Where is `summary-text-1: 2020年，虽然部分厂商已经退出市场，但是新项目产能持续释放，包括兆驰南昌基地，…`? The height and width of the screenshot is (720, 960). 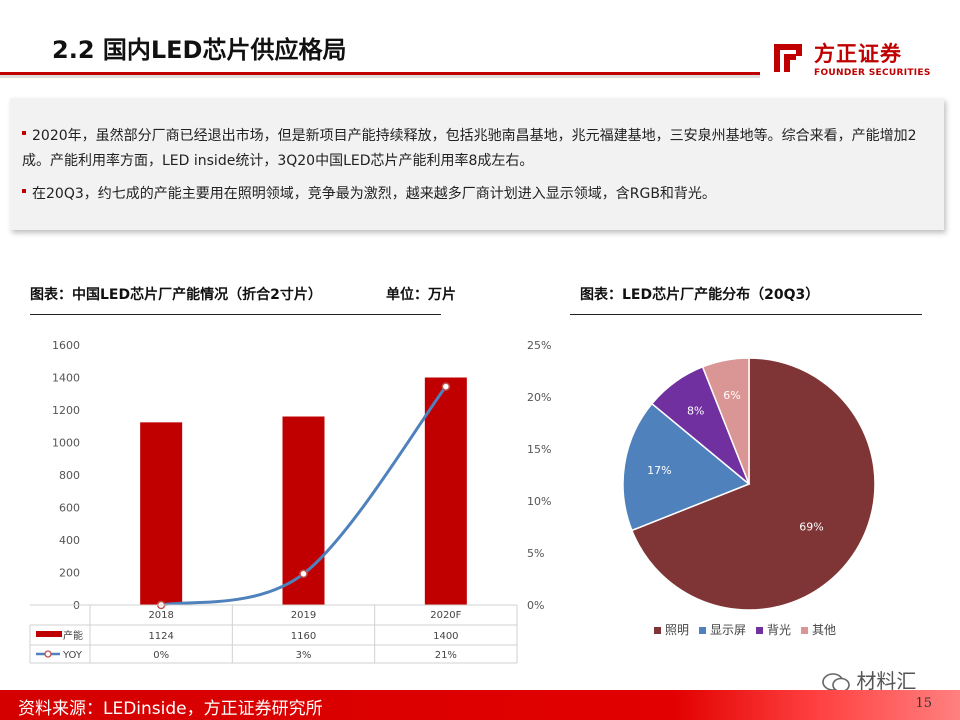 summary-text-1: 2020年，虽然部分厂商已经退出市场，但是新项目产能持续释放，包括兆驰南昌基地，… is located at coordinates (469, 148).